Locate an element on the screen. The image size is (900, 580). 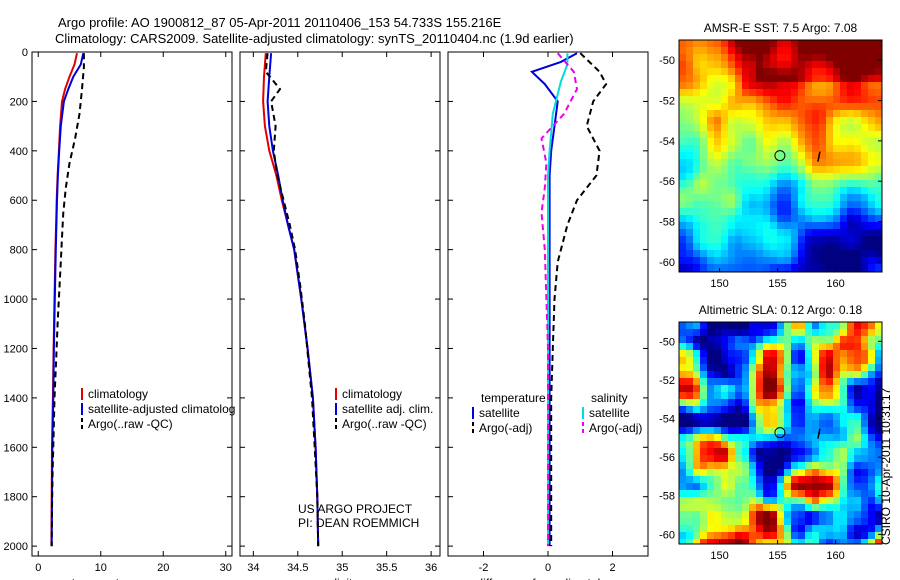
y-tick-label: 200 is located at coordinates (19, 102).